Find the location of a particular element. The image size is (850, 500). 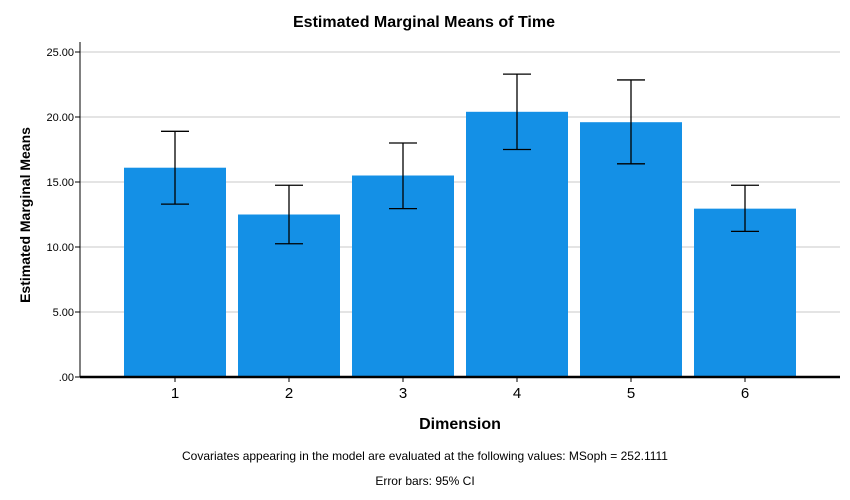

y-tick-label: .00 is located at coordinates (66, 378).